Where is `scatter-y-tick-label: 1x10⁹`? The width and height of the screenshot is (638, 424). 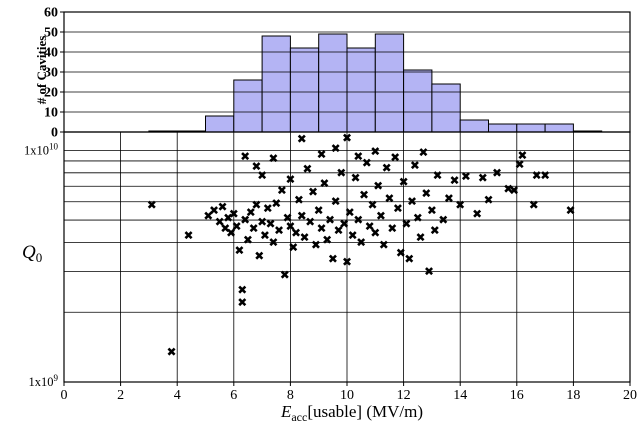
scatter-y-tick-label: 1x10⁹ is located at coordinates (44, 381).